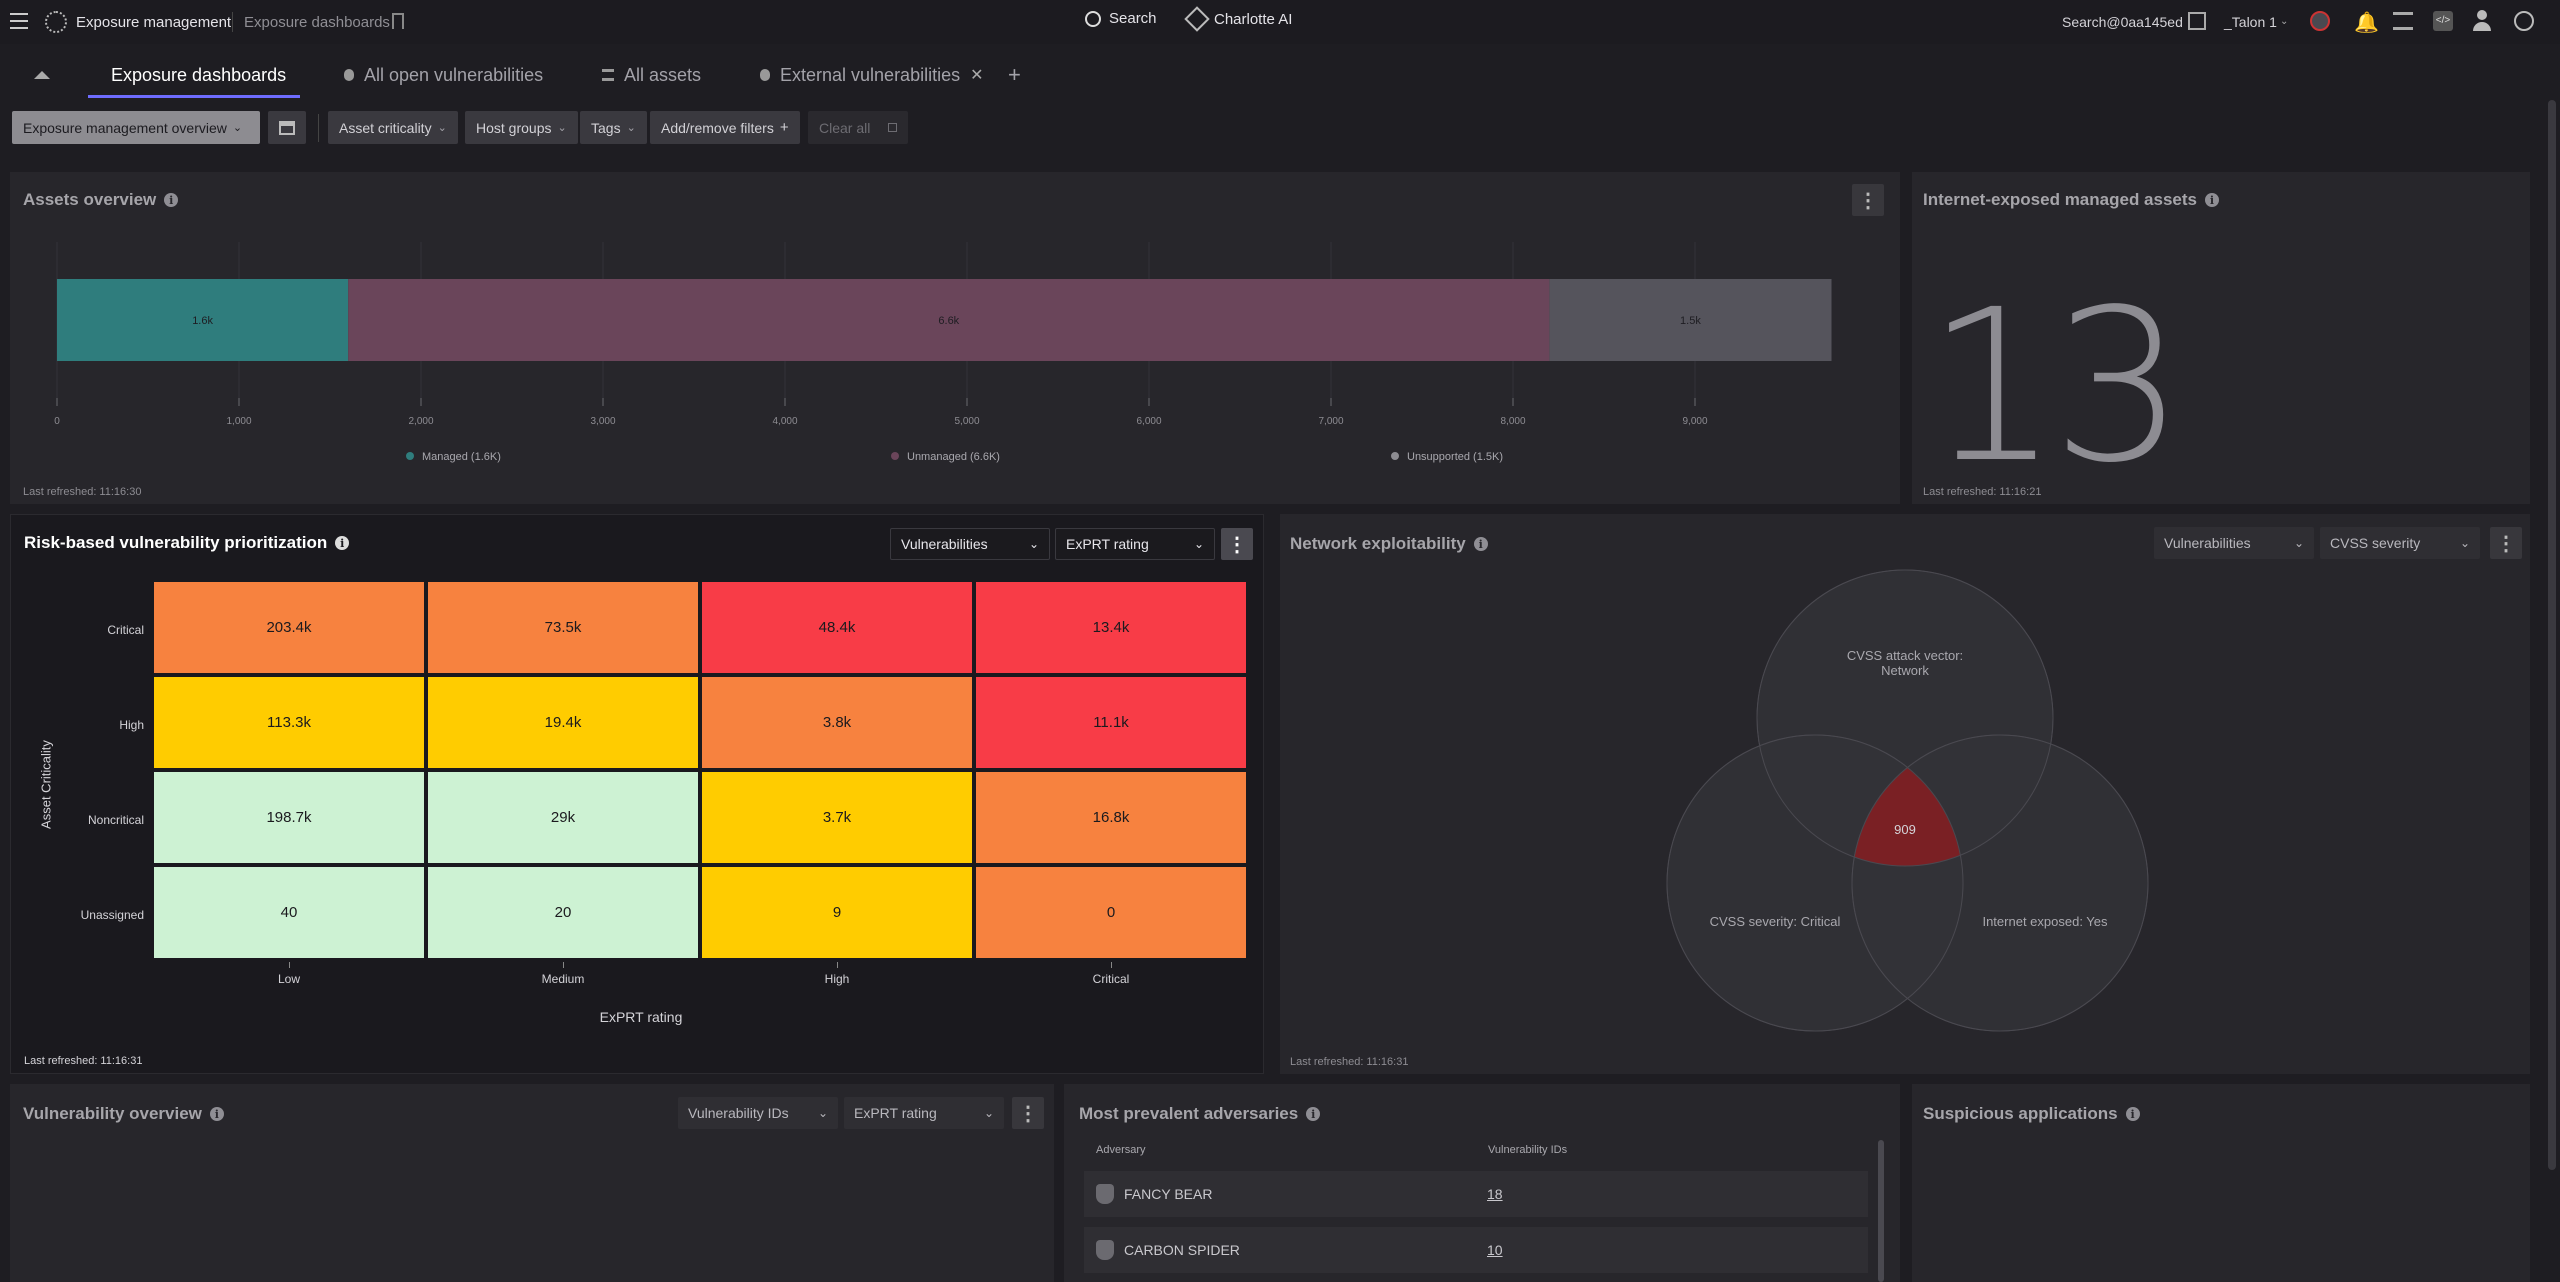 Image resolution: width=2560 pixels, height=1282 pixels. What do you see at coordinates (57, 421) in the screenshot?
I see `x-tick-label: 0` at bounding box center [57, 421].